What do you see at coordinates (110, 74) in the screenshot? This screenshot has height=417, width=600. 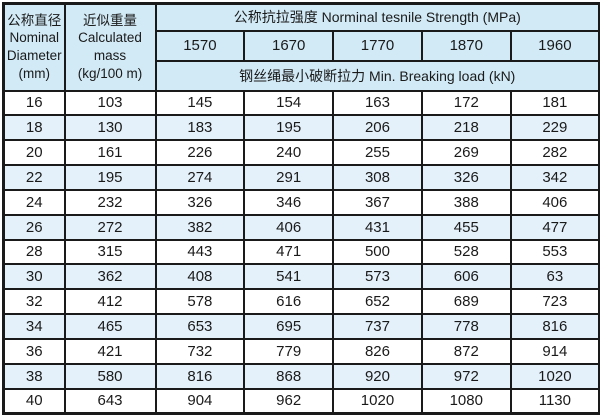 I see `col-header-mass-unit: (kg/100 m)` at bounding box center [110, 74].